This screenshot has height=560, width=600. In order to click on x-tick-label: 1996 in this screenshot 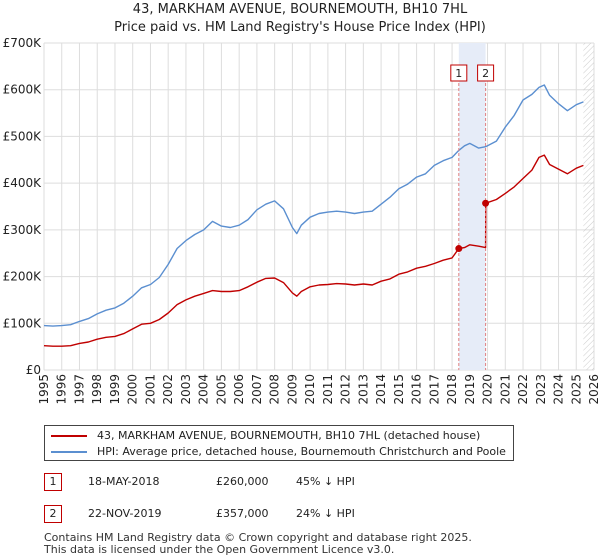, I will do `click(62, 389)`.